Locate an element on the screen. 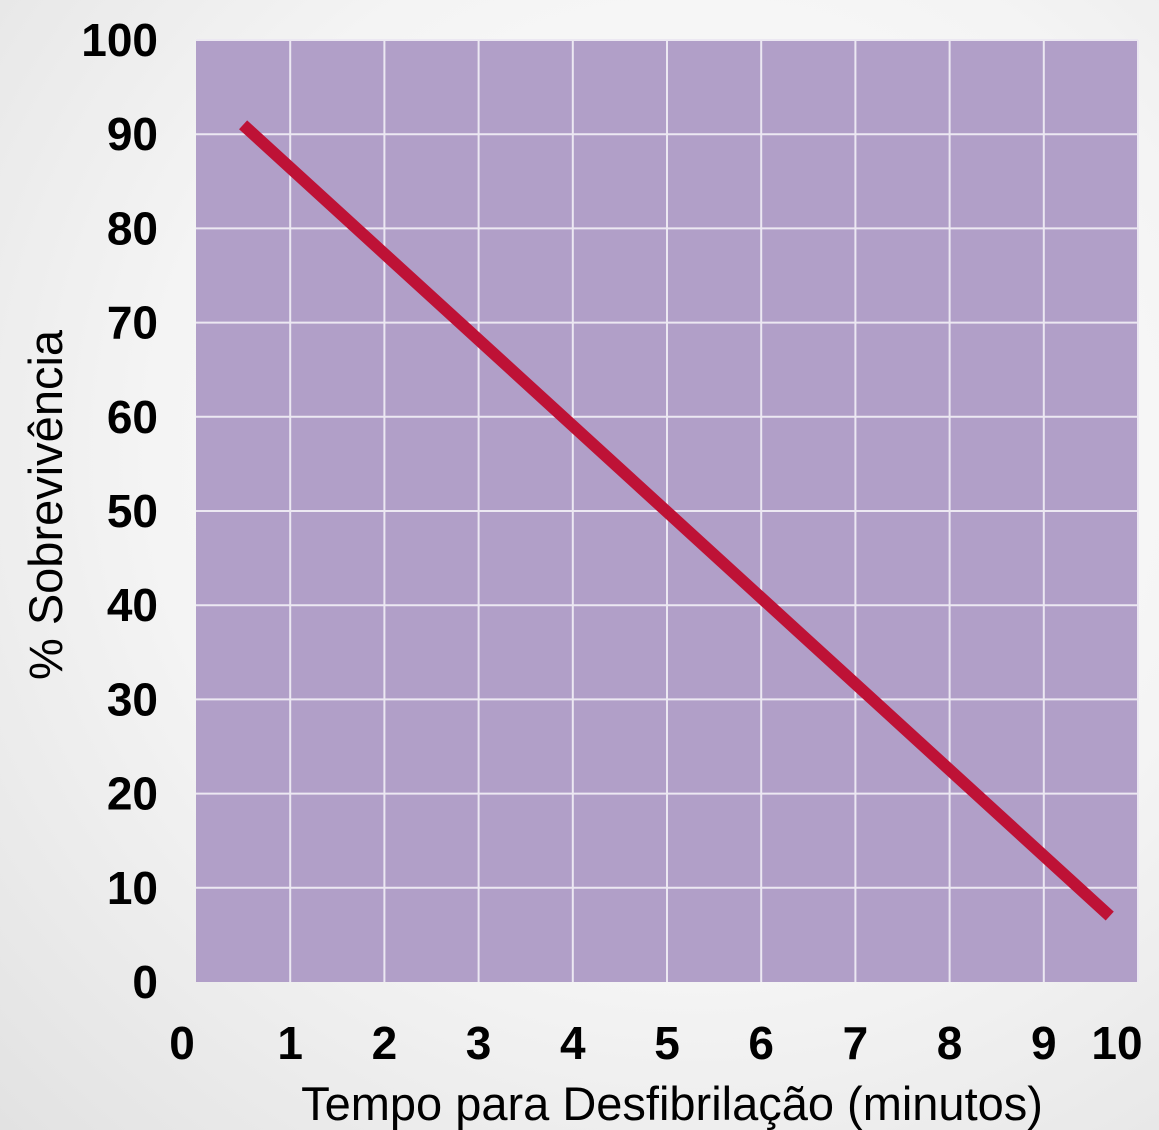 Image resolution: width=1159 pixels, height=1130 pixels. x-tick-label: 10 is located at coordinates (1116, 1043).